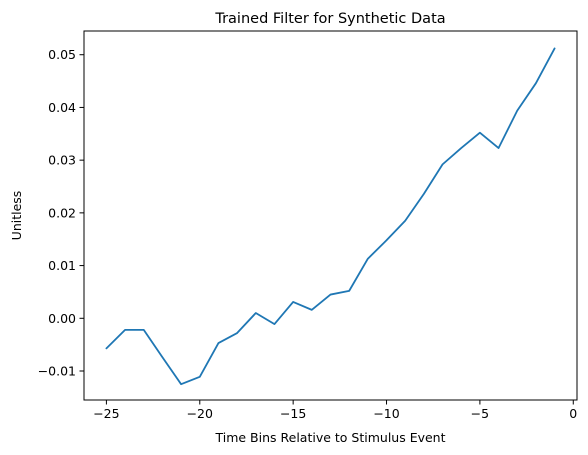 This screenshot has height=455, width=588. Describe the element at coordinates (329, 19) in the screenshot. I see `chart-title: Trained Filter for Synthetic Data` at that location.